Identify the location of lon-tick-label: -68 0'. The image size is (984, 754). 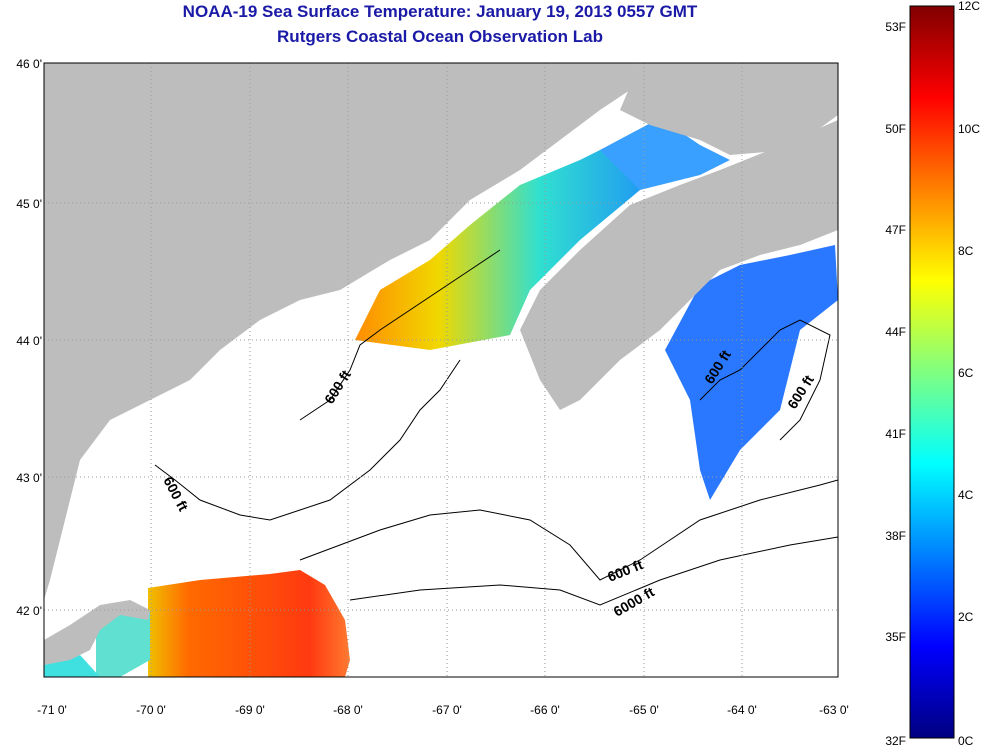
(348, 710).